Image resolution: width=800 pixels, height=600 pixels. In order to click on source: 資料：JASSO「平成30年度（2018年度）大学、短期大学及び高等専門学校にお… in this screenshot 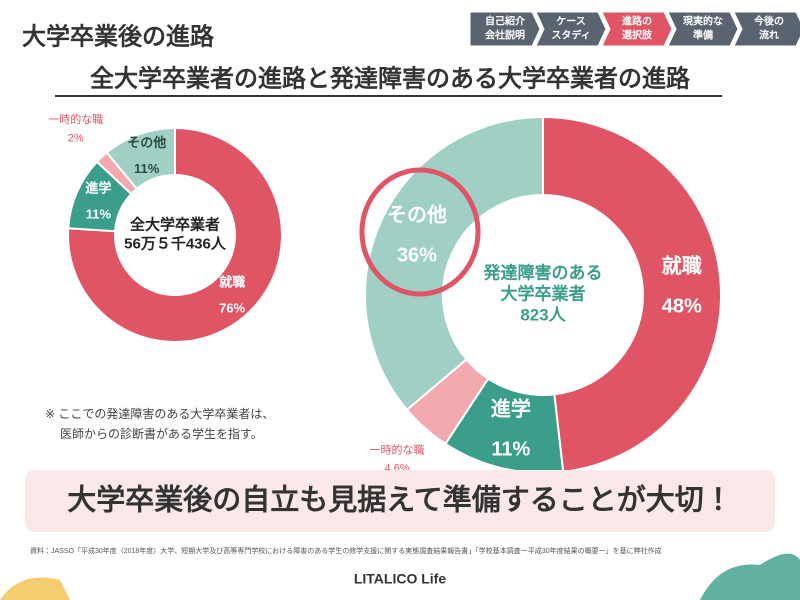, I will do `click(346, 550)`.